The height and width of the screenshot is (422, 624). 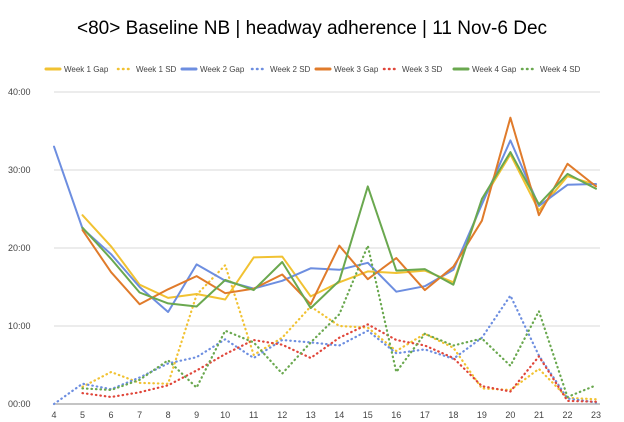 What do you see at coordinates (82, 415) in the screenshot?
I see `x-tick-label: 5` at bounding box center [82, 415].